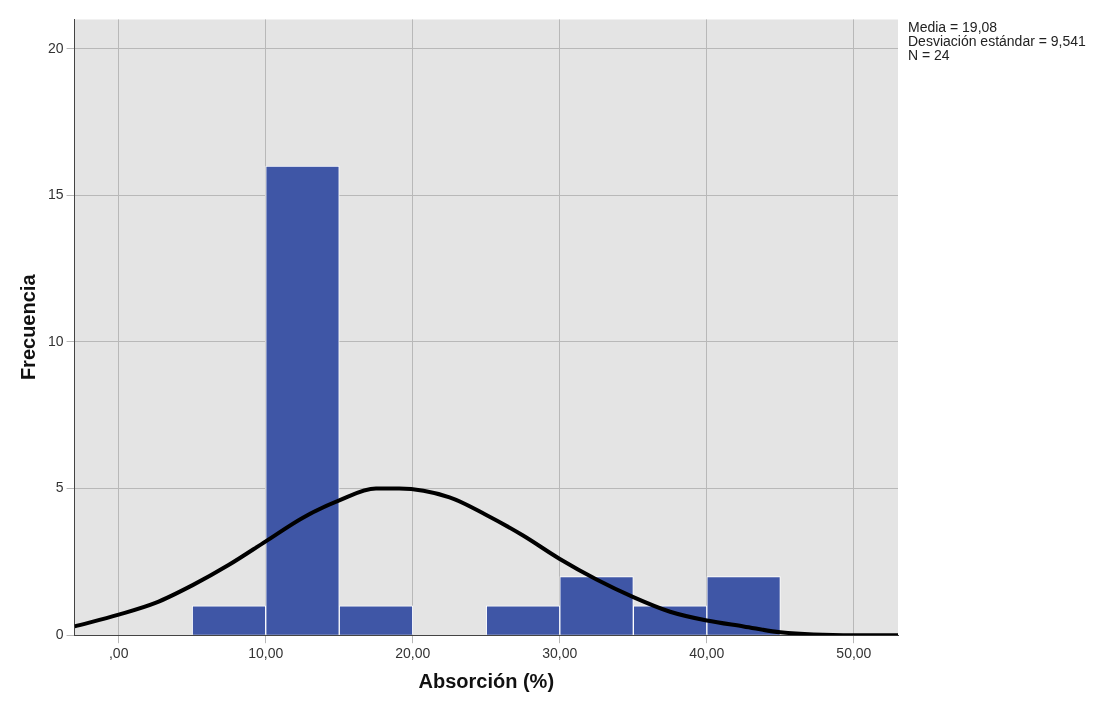 The height and width of the screenshot is (710, 1116). Describe the element at coordinates (59, 634) in the screenshot. I see `y-tick-label: 0` at that location.